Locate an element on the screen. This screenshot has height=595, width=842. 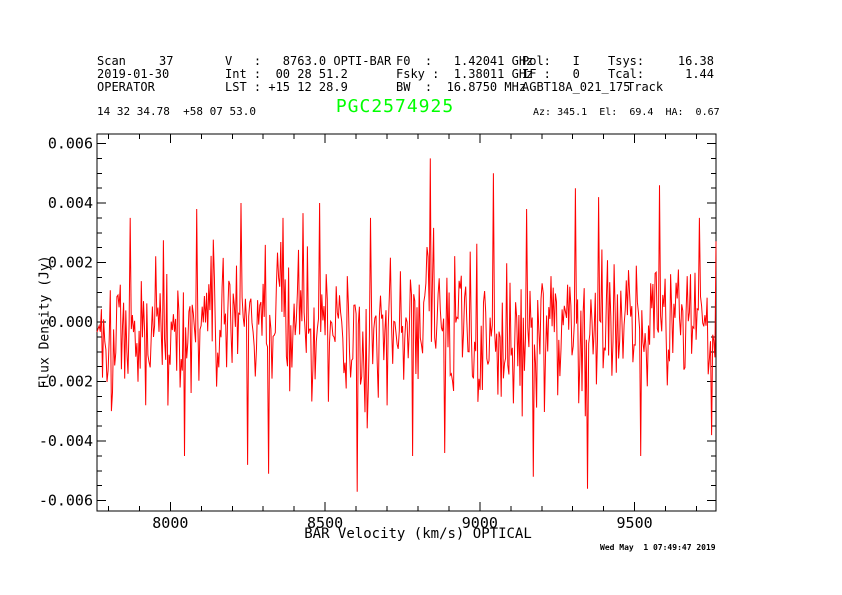
svg-text: 8000 is located at coordinates (170, 523).